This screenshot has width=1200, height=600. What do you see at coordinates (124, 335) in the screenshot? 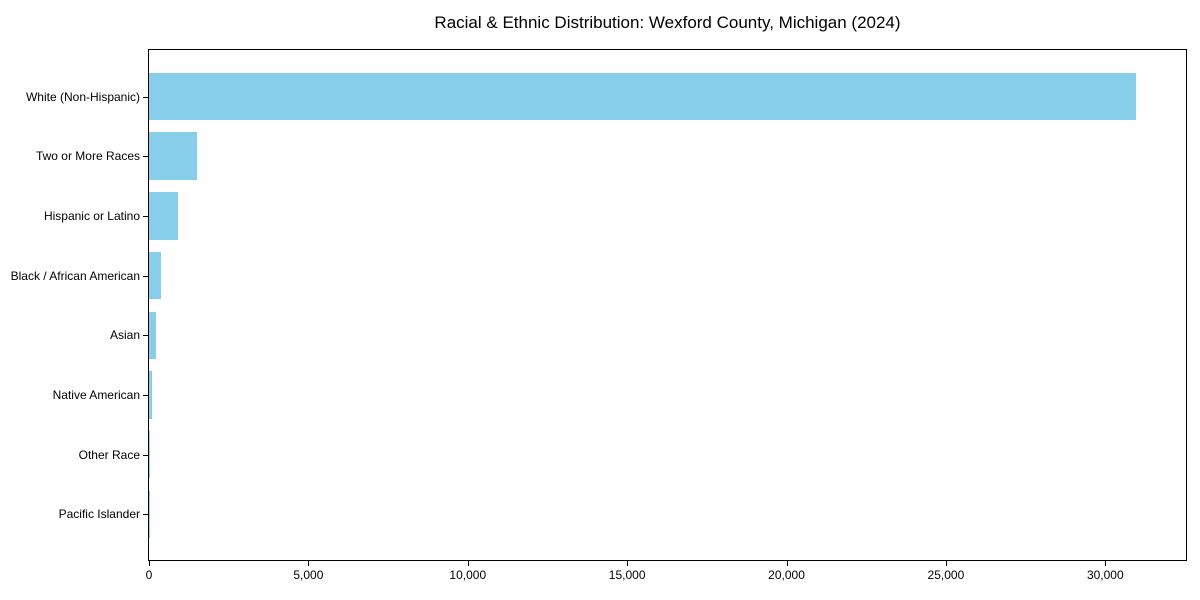
I see `y-tick-label-asian: Asian` at bounding box center [124, 335].